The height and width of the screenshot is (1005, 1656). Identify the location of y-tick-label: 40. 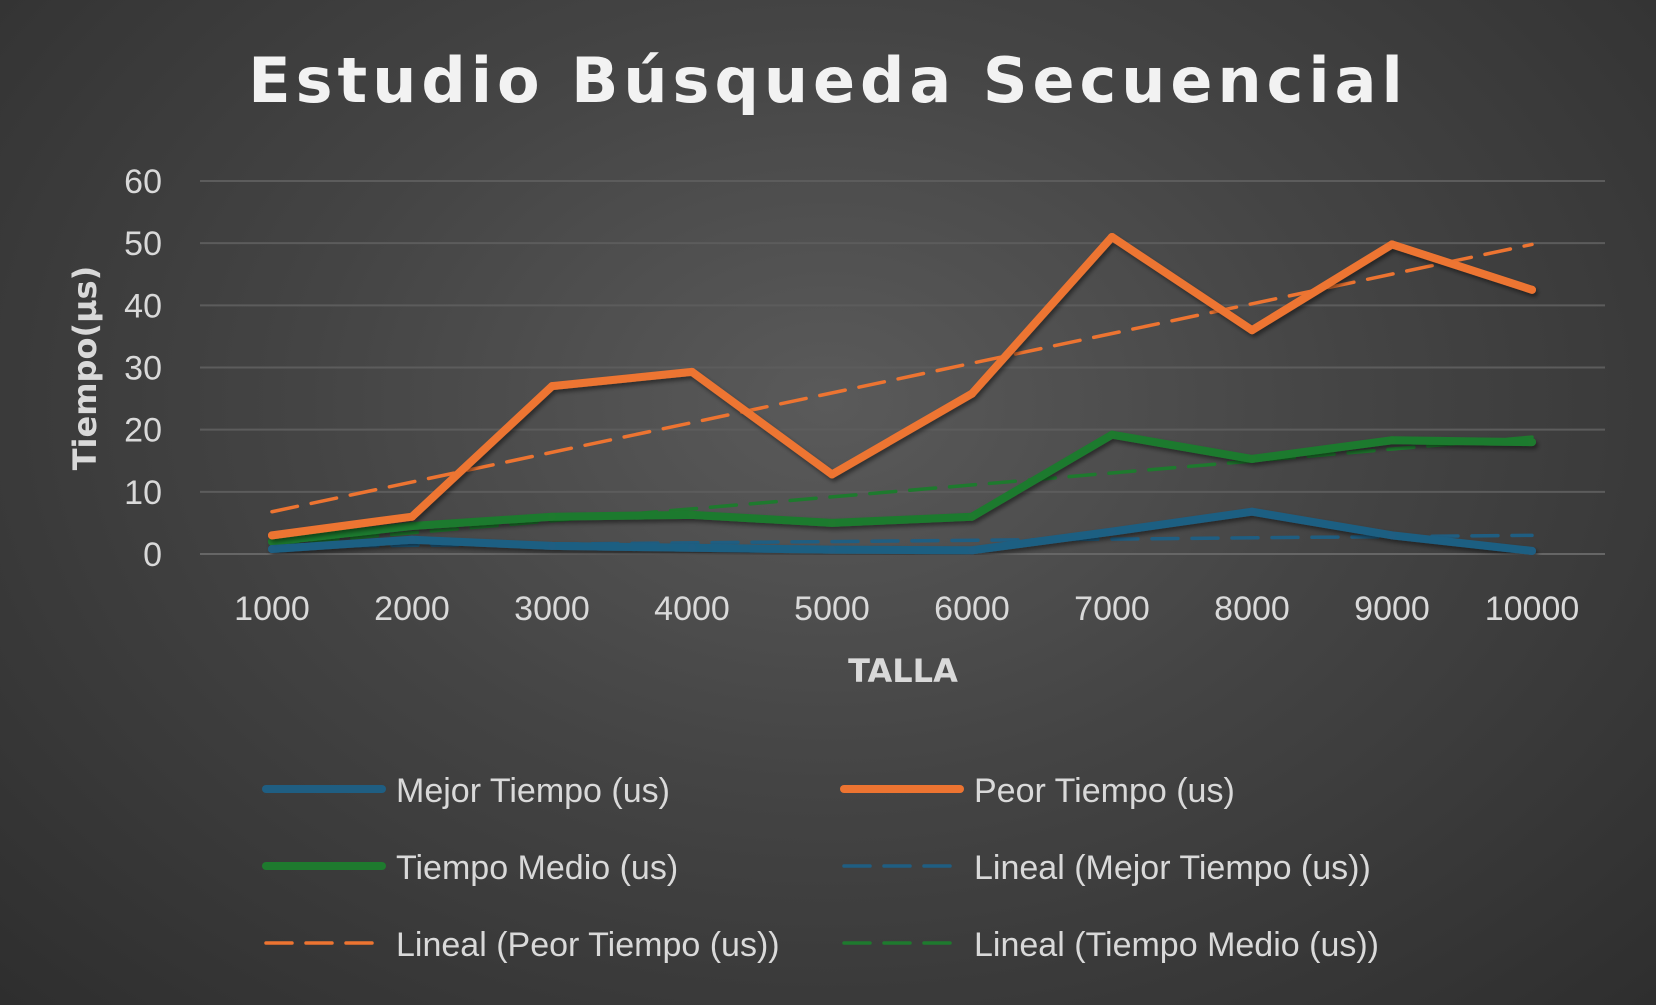
(143, 306).